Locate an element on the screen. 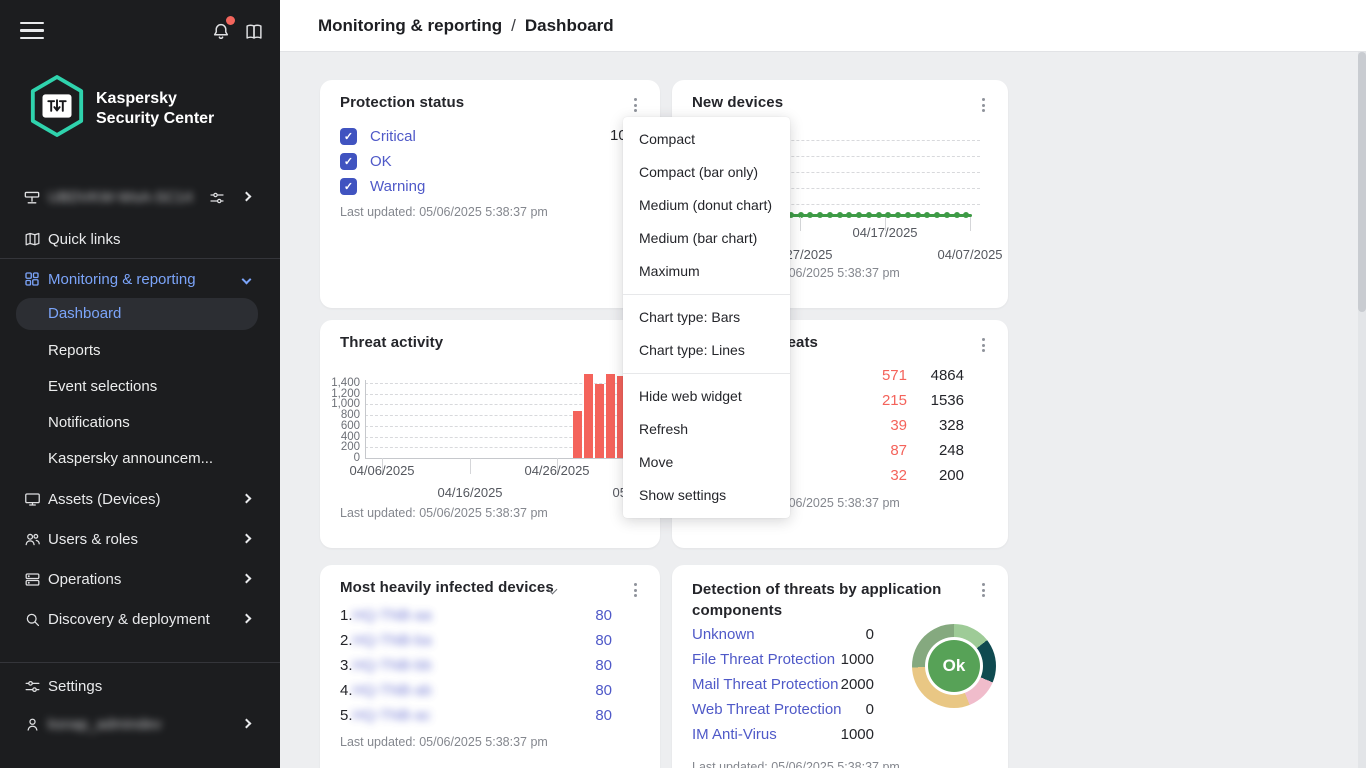 The width and height of the screenshot is (1366, 768). notifications-bell-icon is located at coordinates (221, 32).